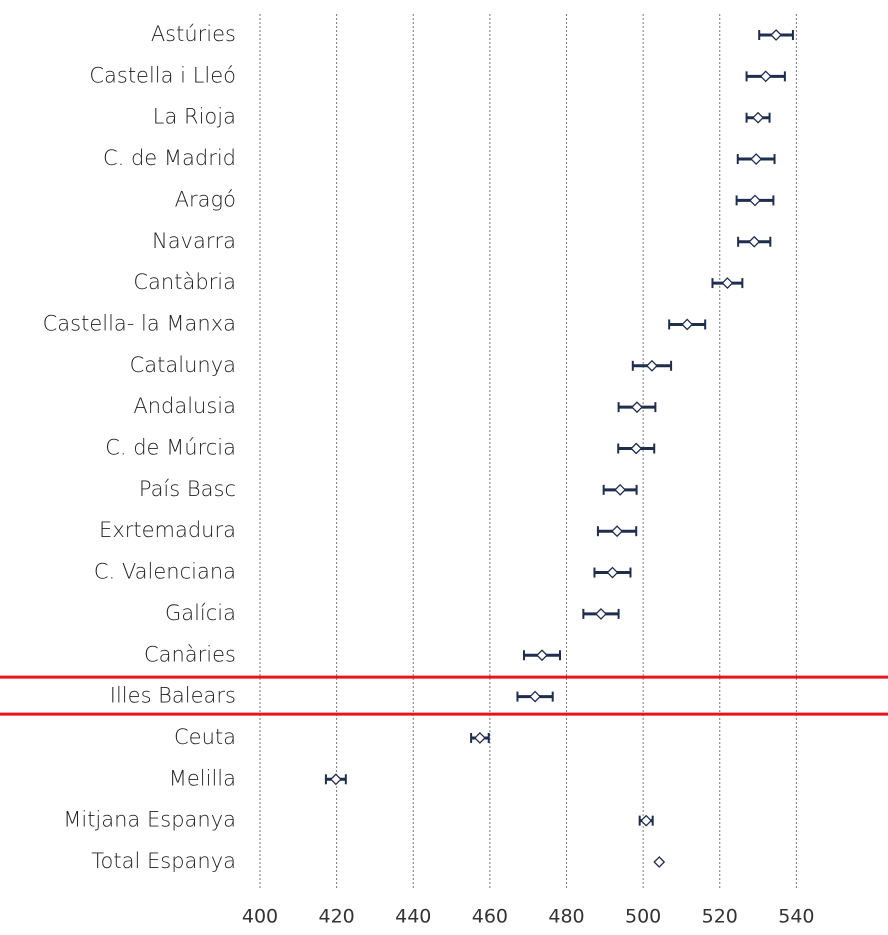  Describe the element at coordinates (167, 530) in the screenshot. I see `category-label: Exrtemadura` at that location.